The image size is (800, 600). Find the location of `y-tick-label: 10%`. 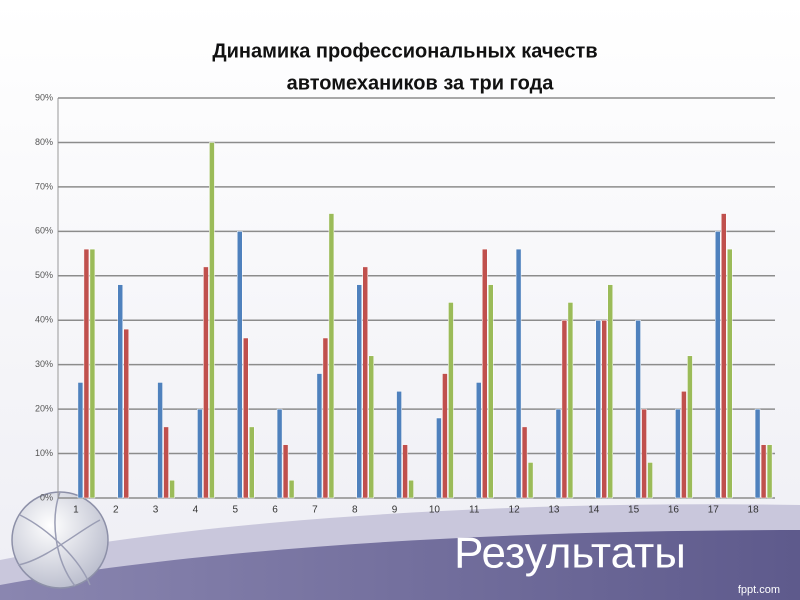

y-tick-label: 10% is located at coordinates (44, 453).